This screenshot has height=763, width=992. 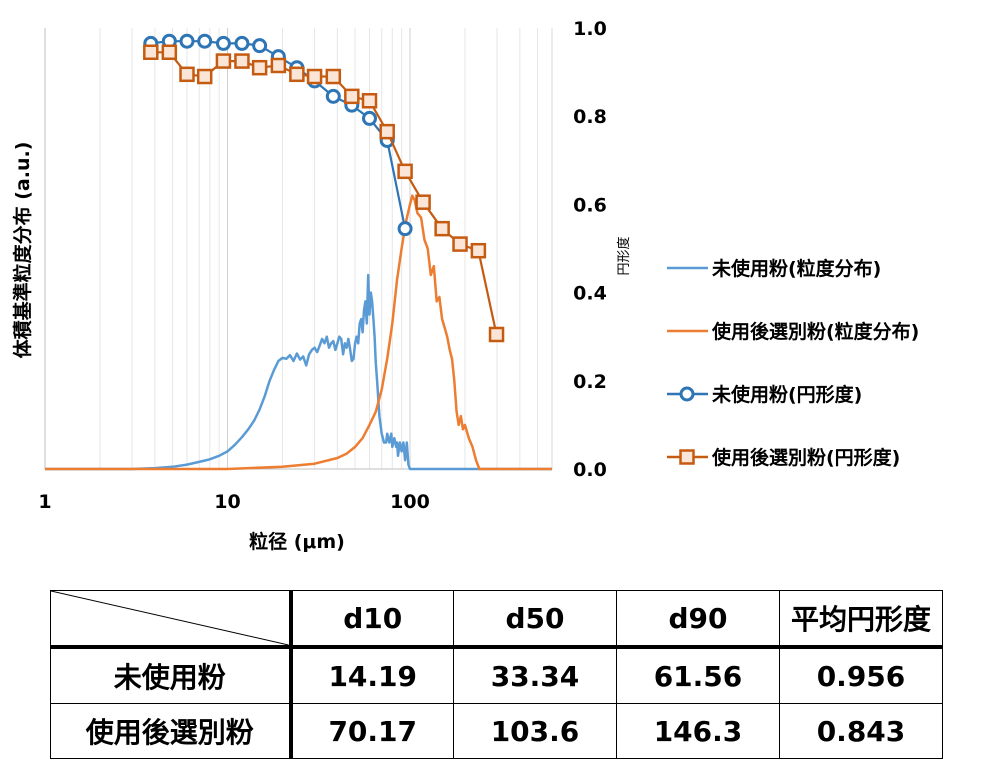 I want to click on table-header-d10: d10, so click(x=372, y=619).